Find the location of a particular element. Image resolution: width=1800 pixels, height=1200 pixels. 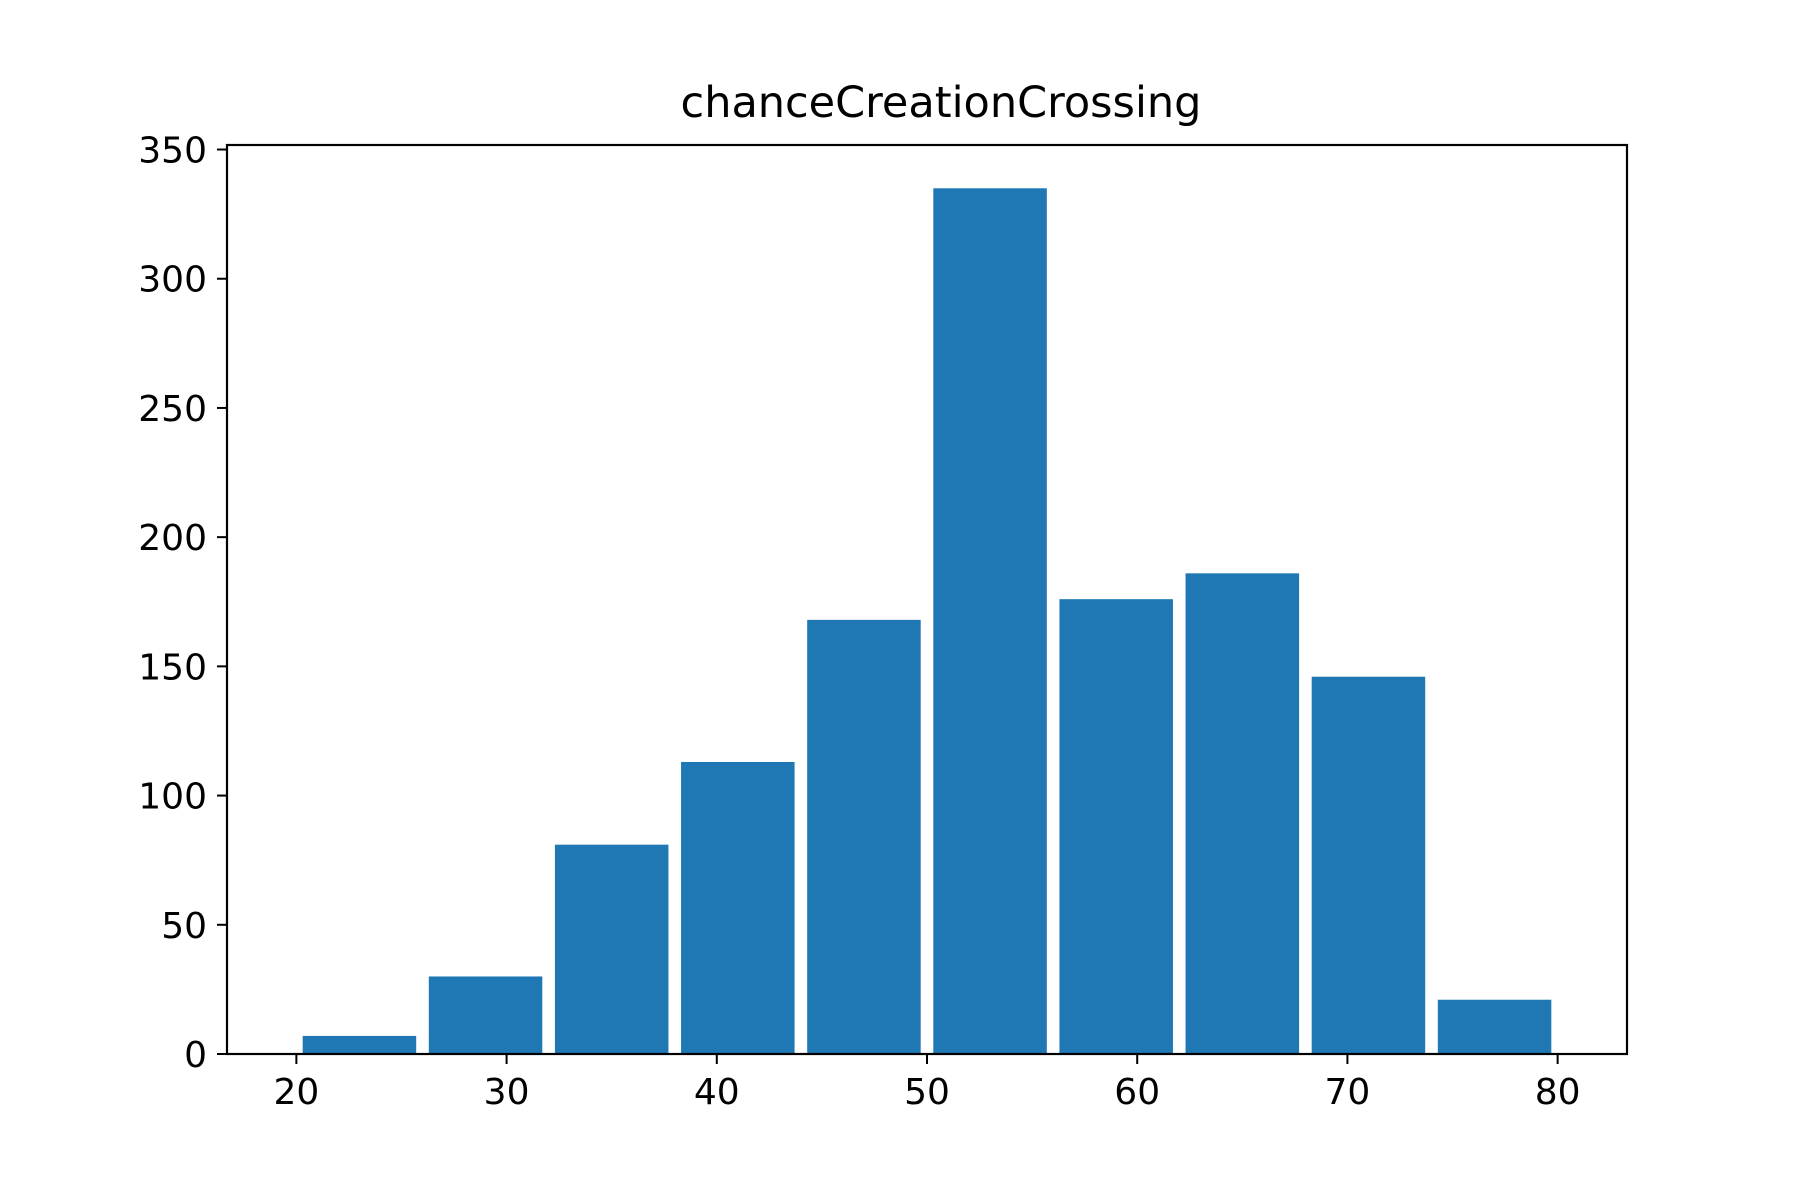

x-axis-ticks: 20 30 40 50 60 70 80 is located at coordinates (927, 1083).